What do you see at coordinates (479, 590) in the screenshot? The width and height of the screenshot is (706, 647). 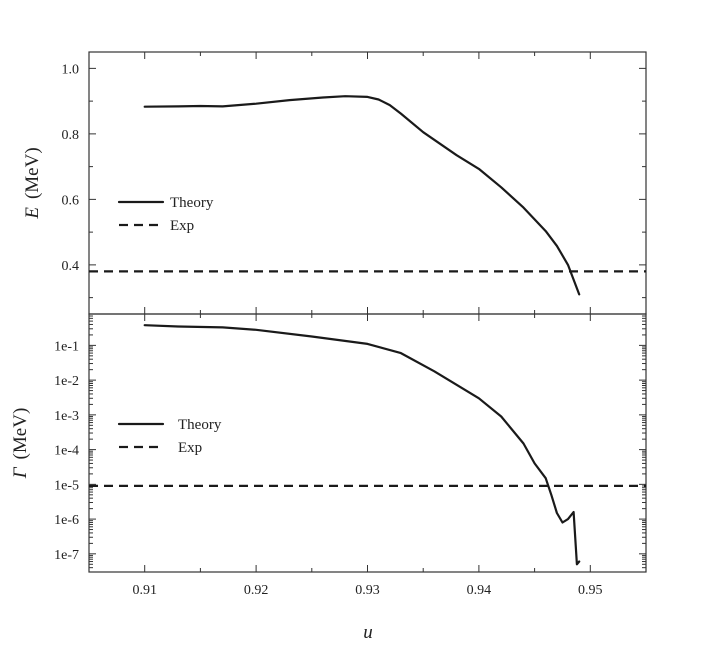 I see `x-tick-label: 0.94` at bounding box center [479, 590].